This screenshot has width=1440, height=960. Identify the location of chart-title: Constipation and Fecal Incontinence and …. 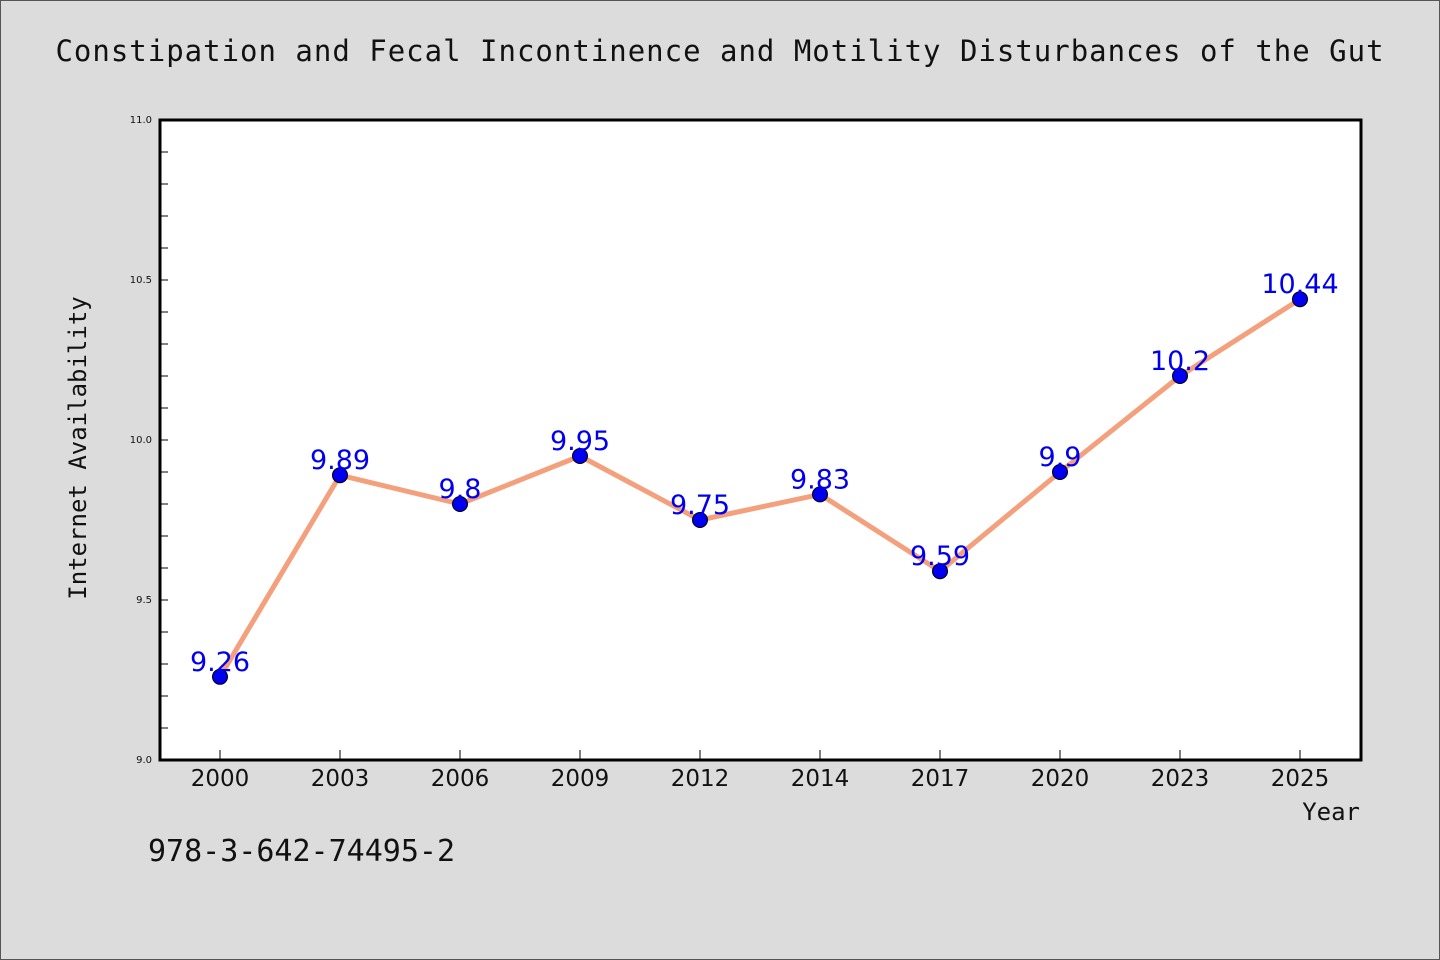
(720, 51).